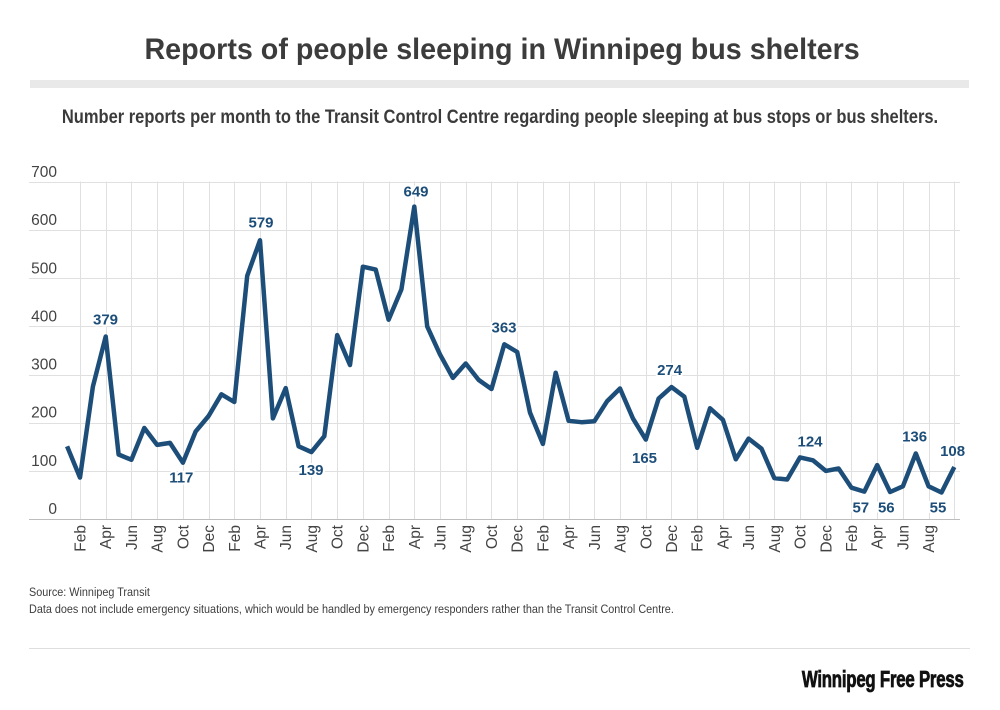 Image resolution: width=1000 pixels, height=710 pixels. I want to click on svg-text: 500, so click(44, 268).